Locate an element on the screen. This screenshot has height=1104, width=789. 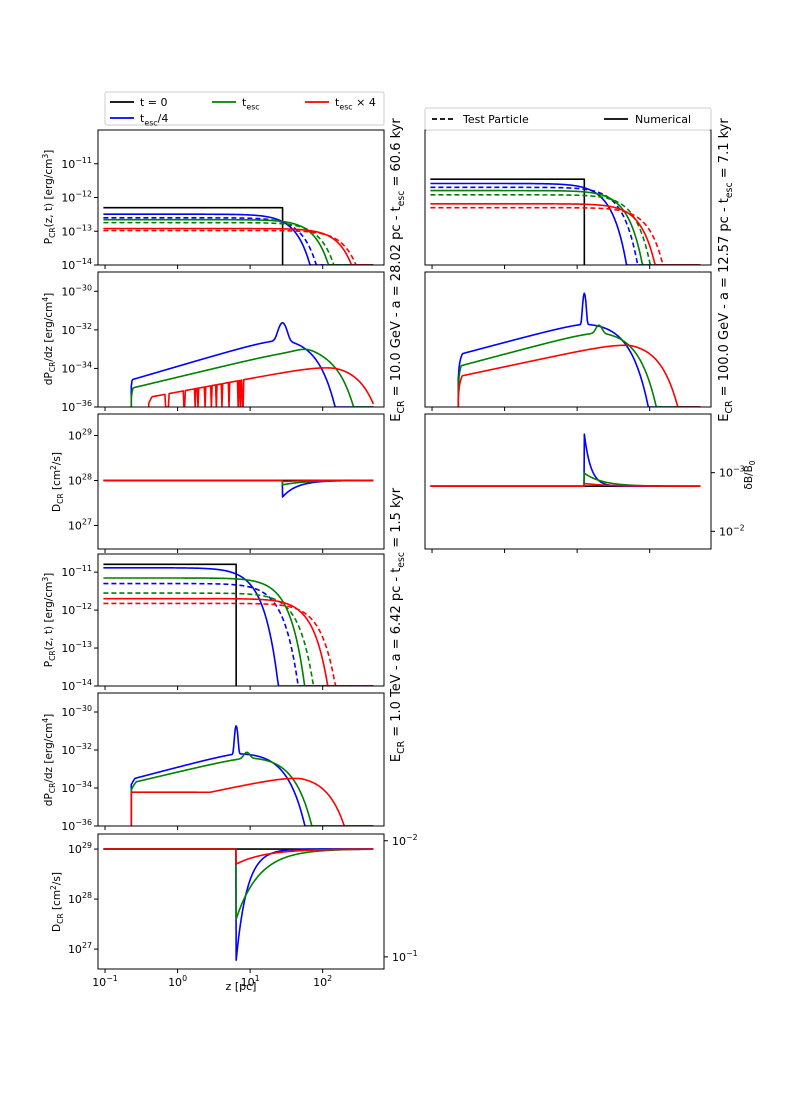
ylabel-diffusion-bottom-text: DCR [cm2/s] is located at coordinates (57, 902).